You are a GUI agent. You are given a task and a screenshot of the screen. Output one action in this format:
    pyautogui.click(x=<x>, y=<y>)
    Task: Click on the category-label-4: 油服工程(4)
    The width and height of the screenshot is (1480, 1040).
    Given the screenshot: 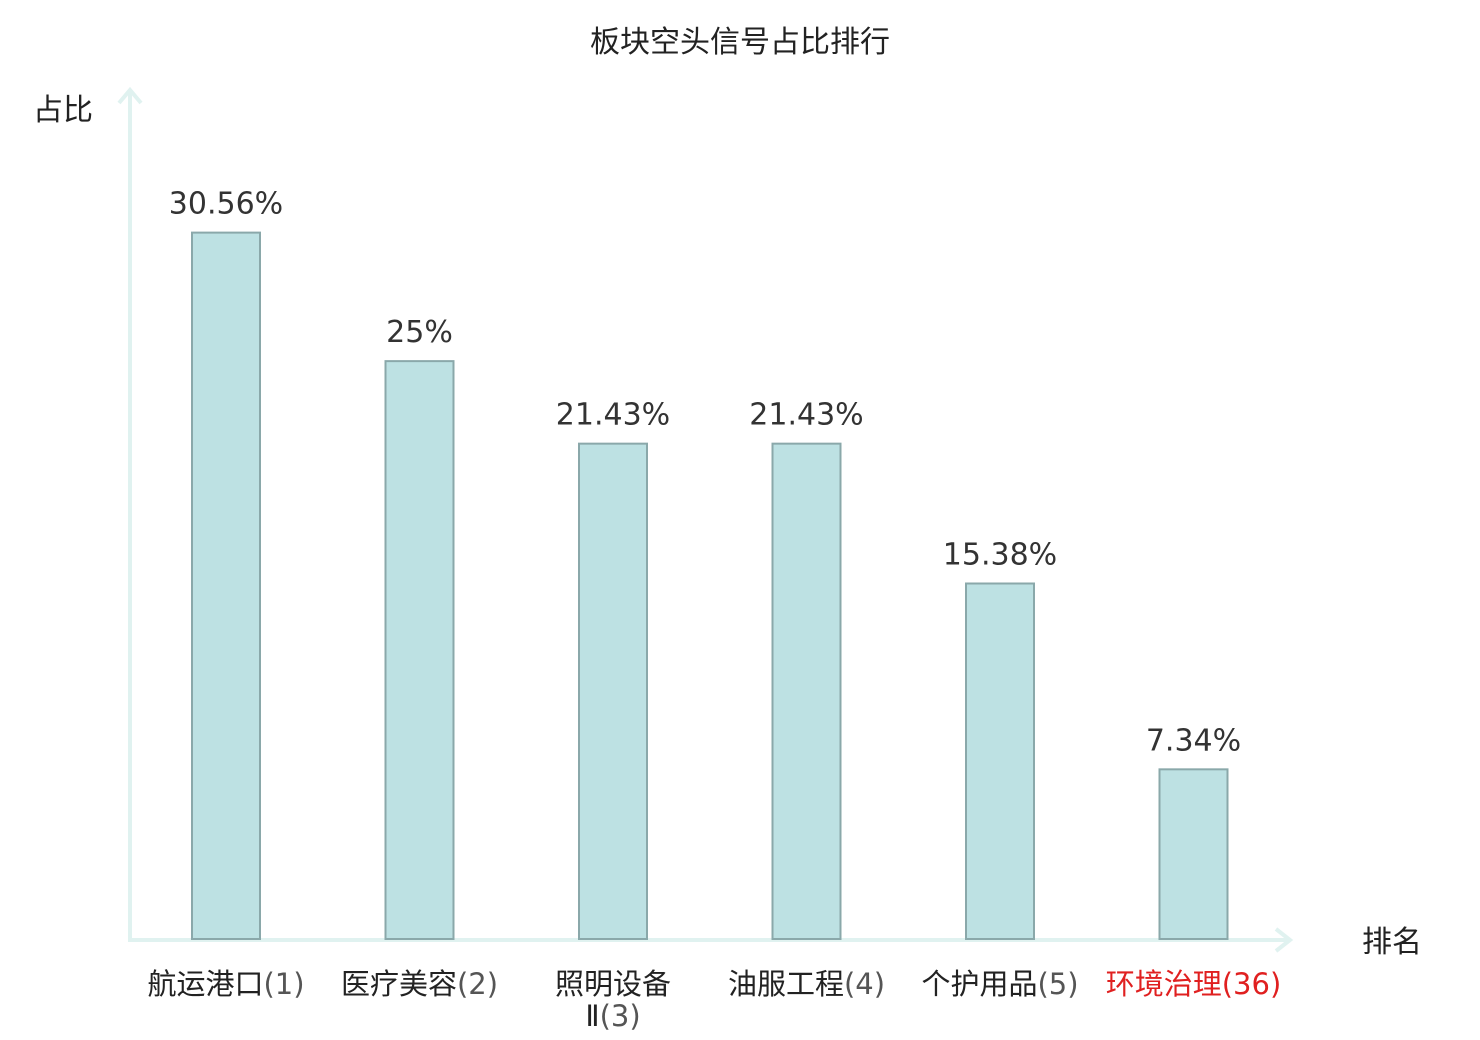 What is the action you would take?
    pyautogui.click(x=806, y=984)
    